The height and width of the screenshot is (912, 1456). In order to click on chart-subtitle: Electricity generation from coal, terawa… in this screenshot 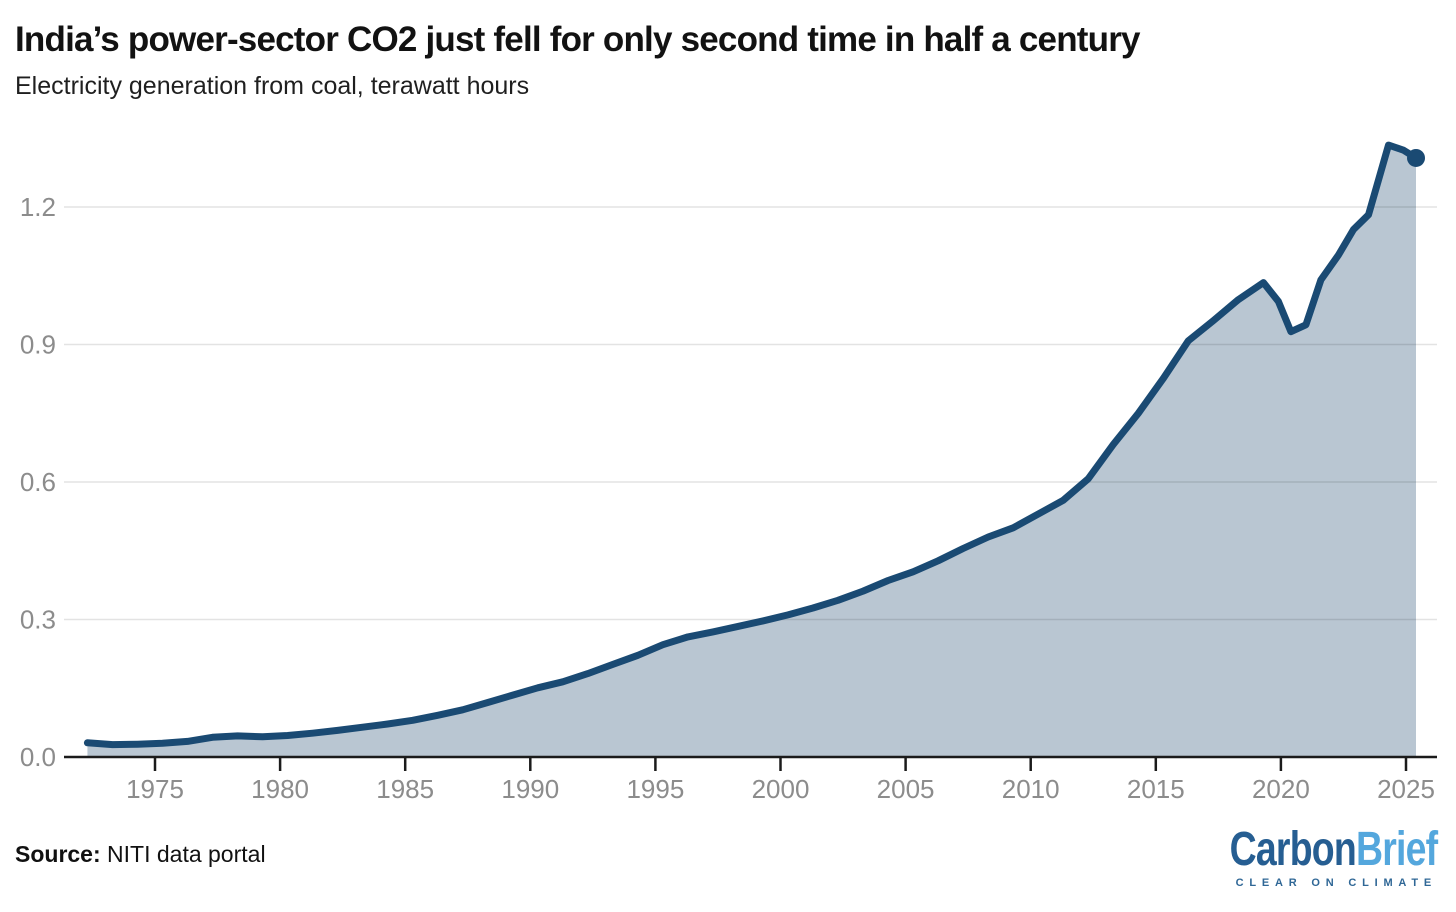, I will do `click(272, 86)`.